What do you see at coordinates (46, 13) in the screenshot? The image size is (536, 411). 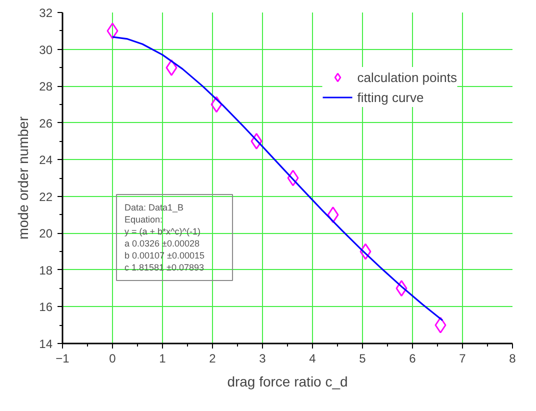 I see `y-tick-label: 32` at bounding box center [46, 13].